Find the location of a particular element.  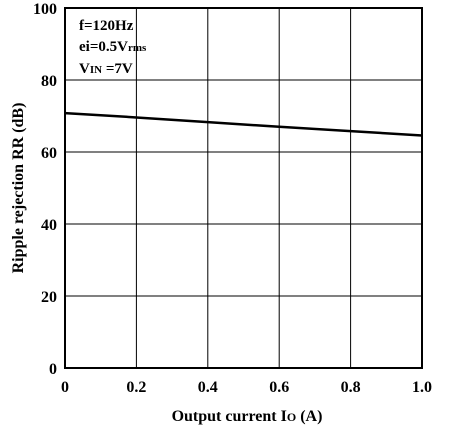

y-tick-label: 20 is located at coordinates (49, 297).